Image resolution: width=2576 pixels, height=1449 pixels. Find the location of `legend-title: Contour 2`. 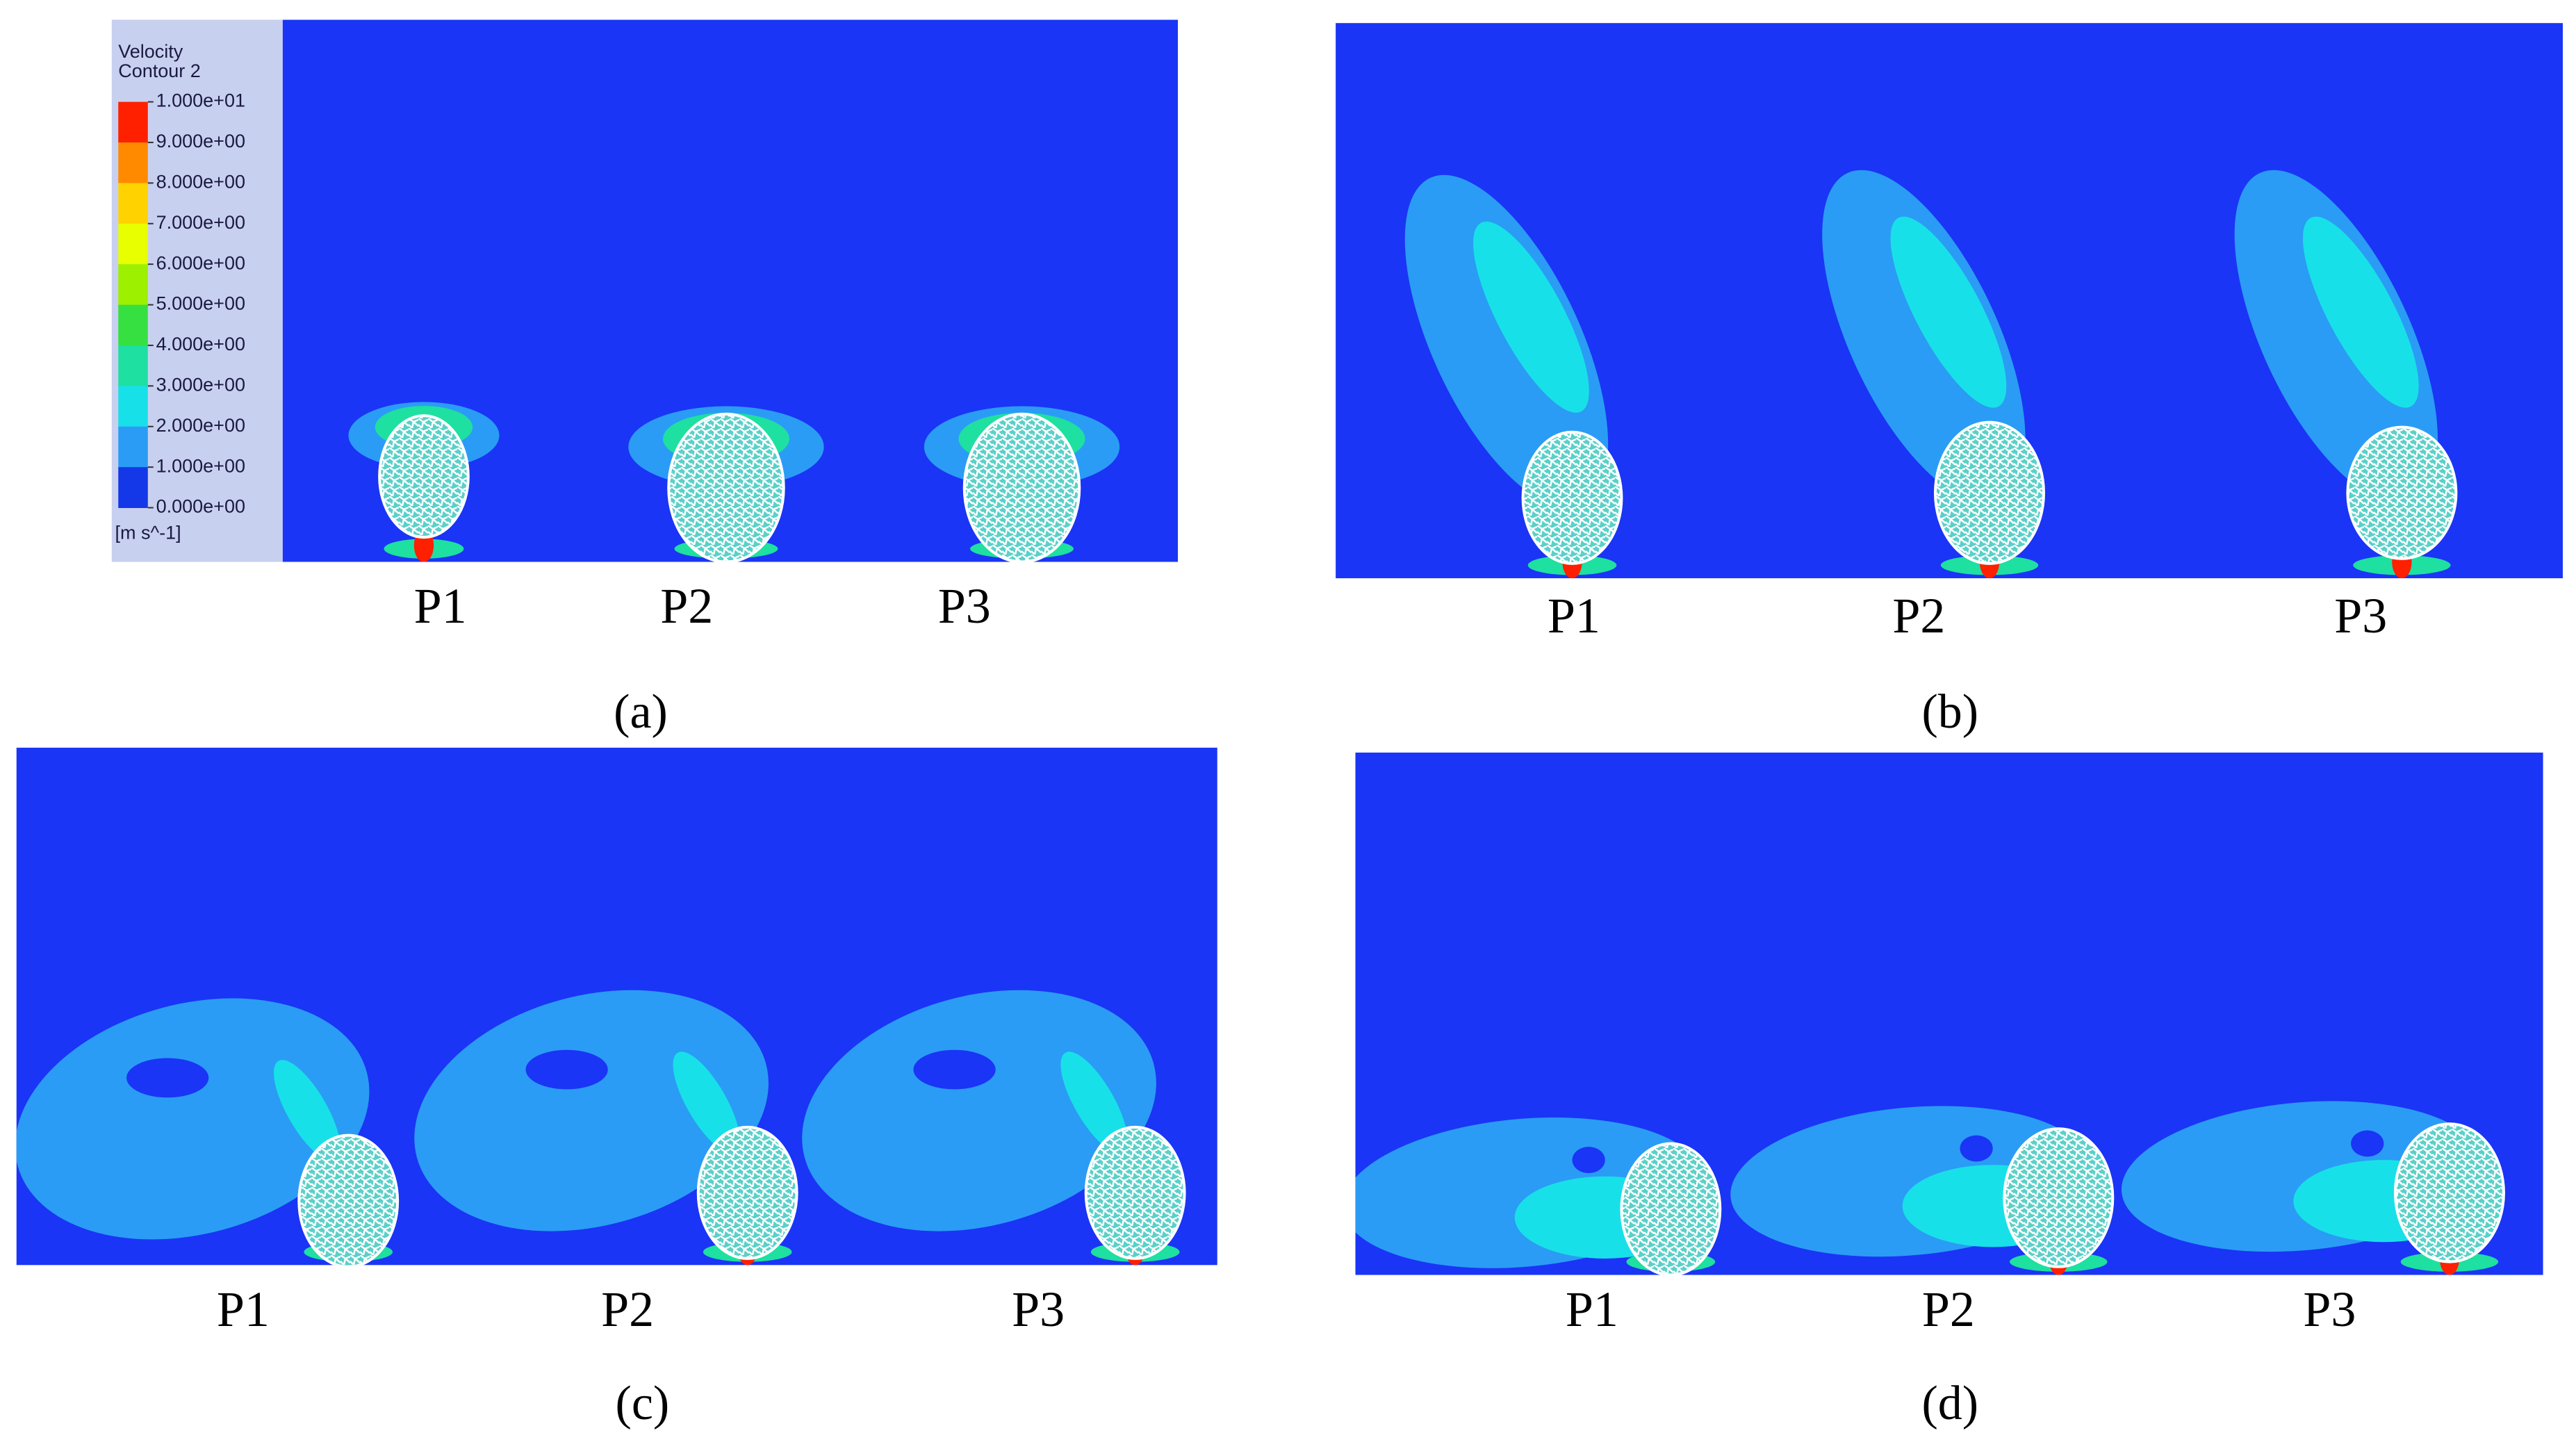

legend-title: Contour 2 is located at coordinates (159, 70).